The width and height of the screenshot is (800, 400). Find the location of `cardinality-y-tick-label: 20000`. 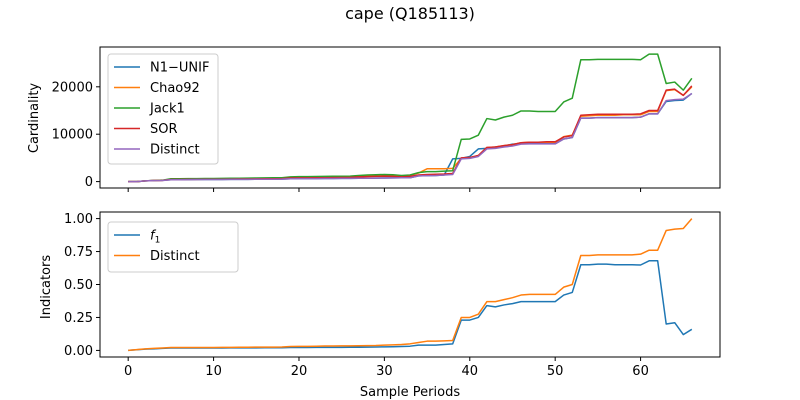

cardinality-y-tick-label: 20000 is located at coordinates (72, 87).